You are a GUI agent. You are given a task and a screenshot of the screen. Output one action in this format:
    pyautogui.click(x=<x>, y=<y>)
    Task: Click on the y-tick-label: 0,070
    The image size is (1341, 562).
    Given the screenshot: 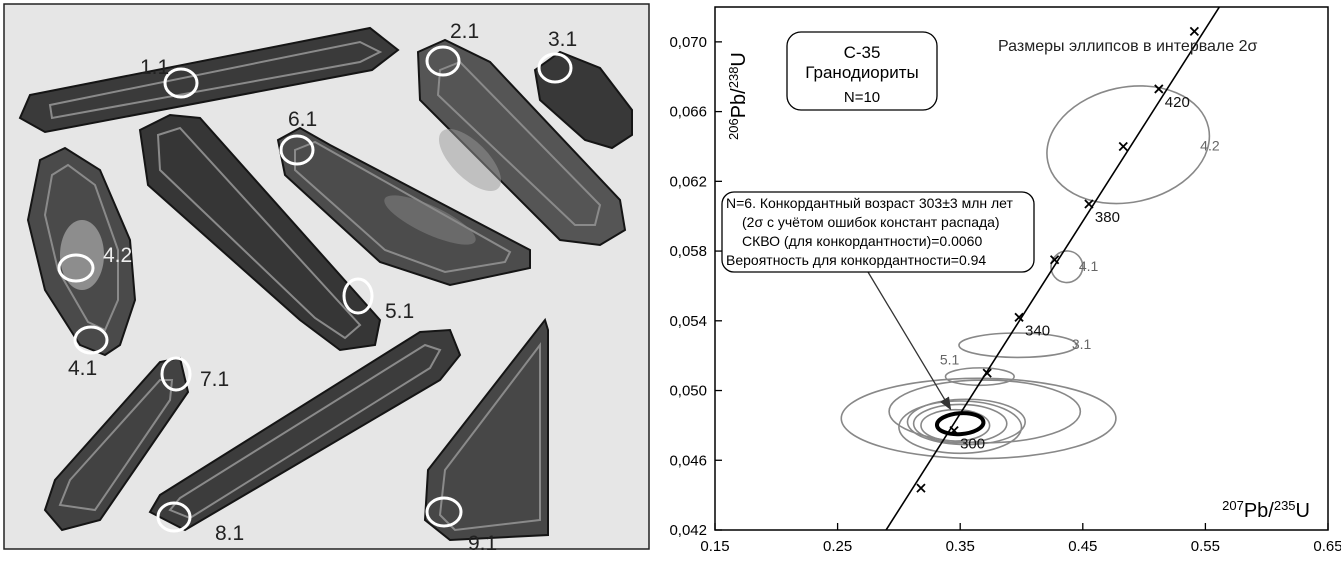 What is the action you would take?
    pyautogui.click(x=688, y=42)
    